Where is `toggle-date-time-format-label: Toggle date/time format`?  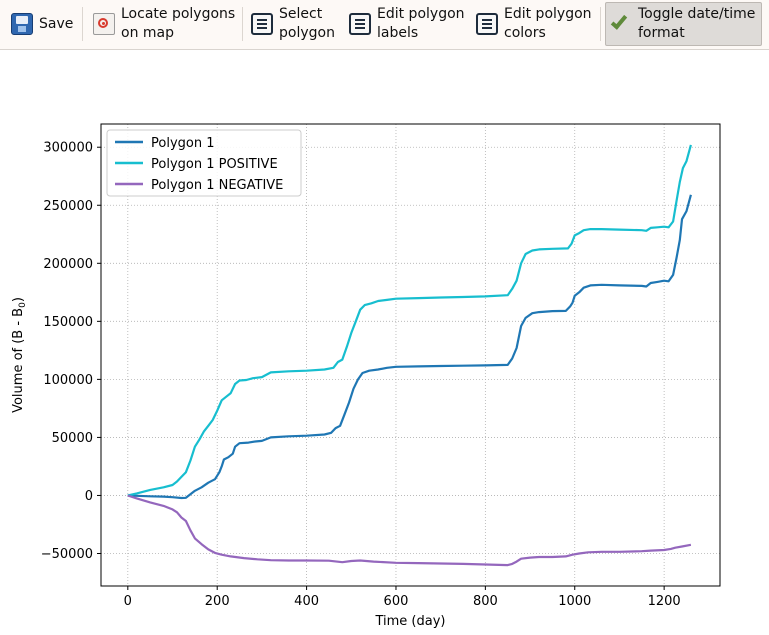
toggle-date-time-format-label: Toggle date/time format is located at coordinates (697, 23).